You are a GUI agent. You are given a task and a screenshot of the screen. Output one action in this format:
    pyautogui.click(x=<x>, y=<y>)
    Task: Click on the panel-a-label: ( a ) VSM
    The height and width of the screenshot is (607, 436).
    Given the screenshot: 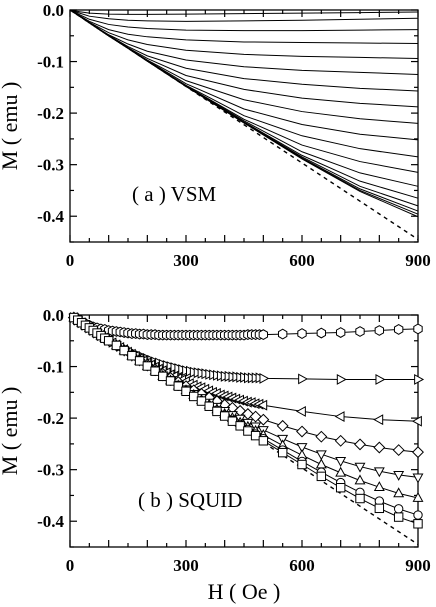 What is the action you would take?
    pyautogui.click(x=174, y=194)
    